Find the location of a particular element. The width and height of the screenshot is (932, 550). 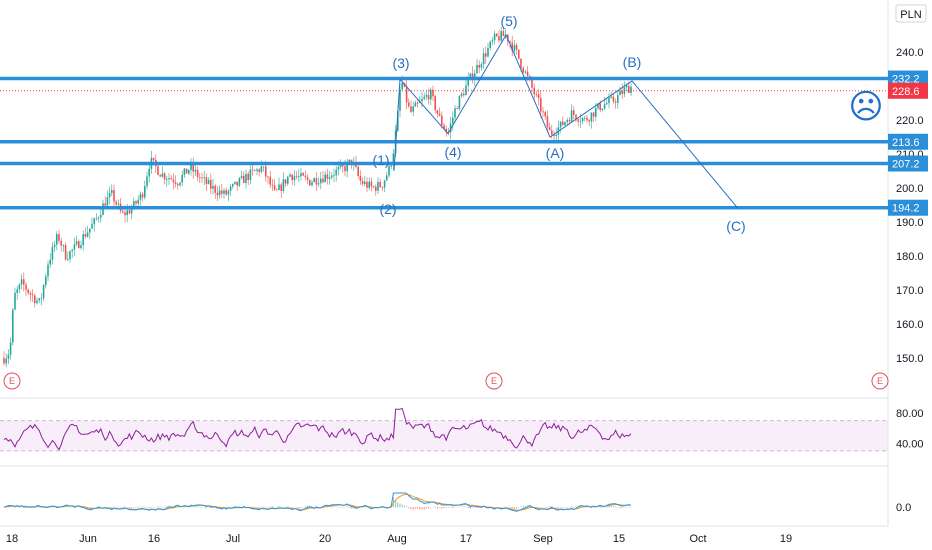

time-tick-label: 16 is located at coordinates (154, 539).